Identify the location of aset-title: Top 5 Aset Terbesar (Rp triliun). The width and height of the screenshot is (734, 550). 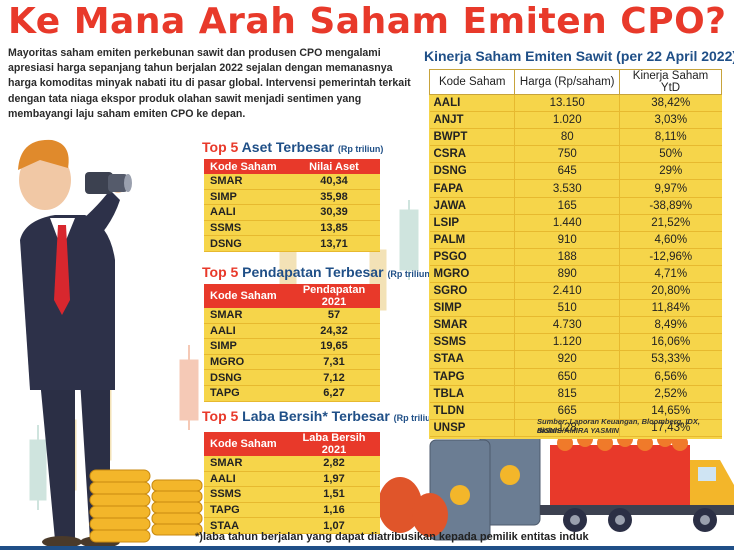
(292, 147).